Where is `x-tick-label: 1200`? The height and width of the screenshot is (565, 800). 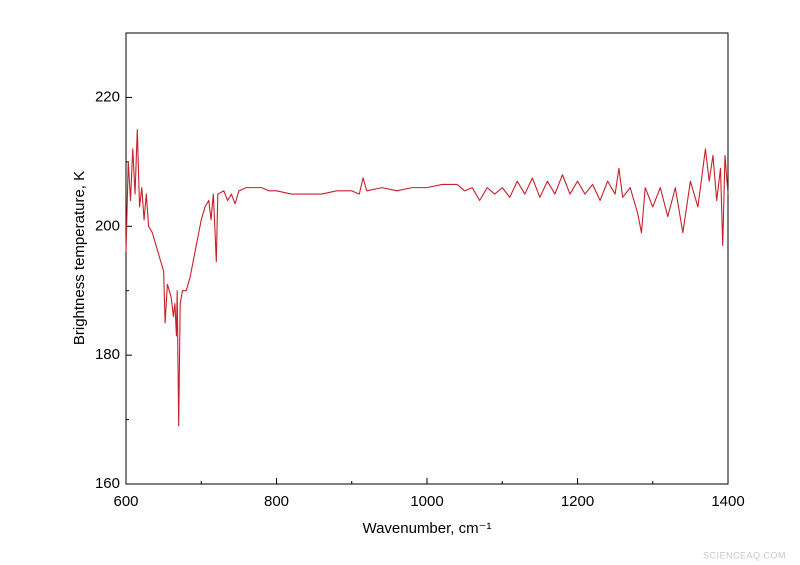
x-tick-label: 1200 is located at coordinates (577, 501).